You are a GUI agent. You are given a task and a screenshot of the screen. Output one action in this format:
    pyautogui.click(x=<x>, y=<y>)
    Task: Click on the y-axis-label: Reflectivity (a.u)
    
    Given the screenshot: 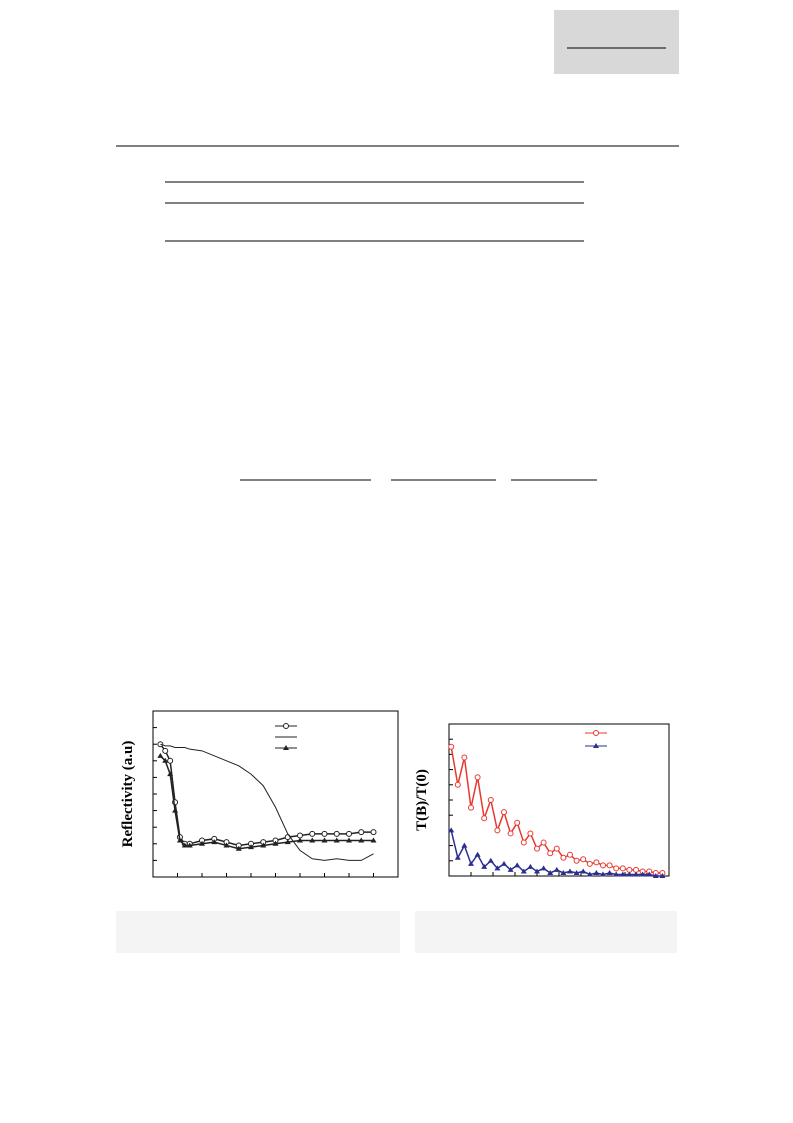 What is the action you would take?
    pyautogui.click(x=128, y=794)
    